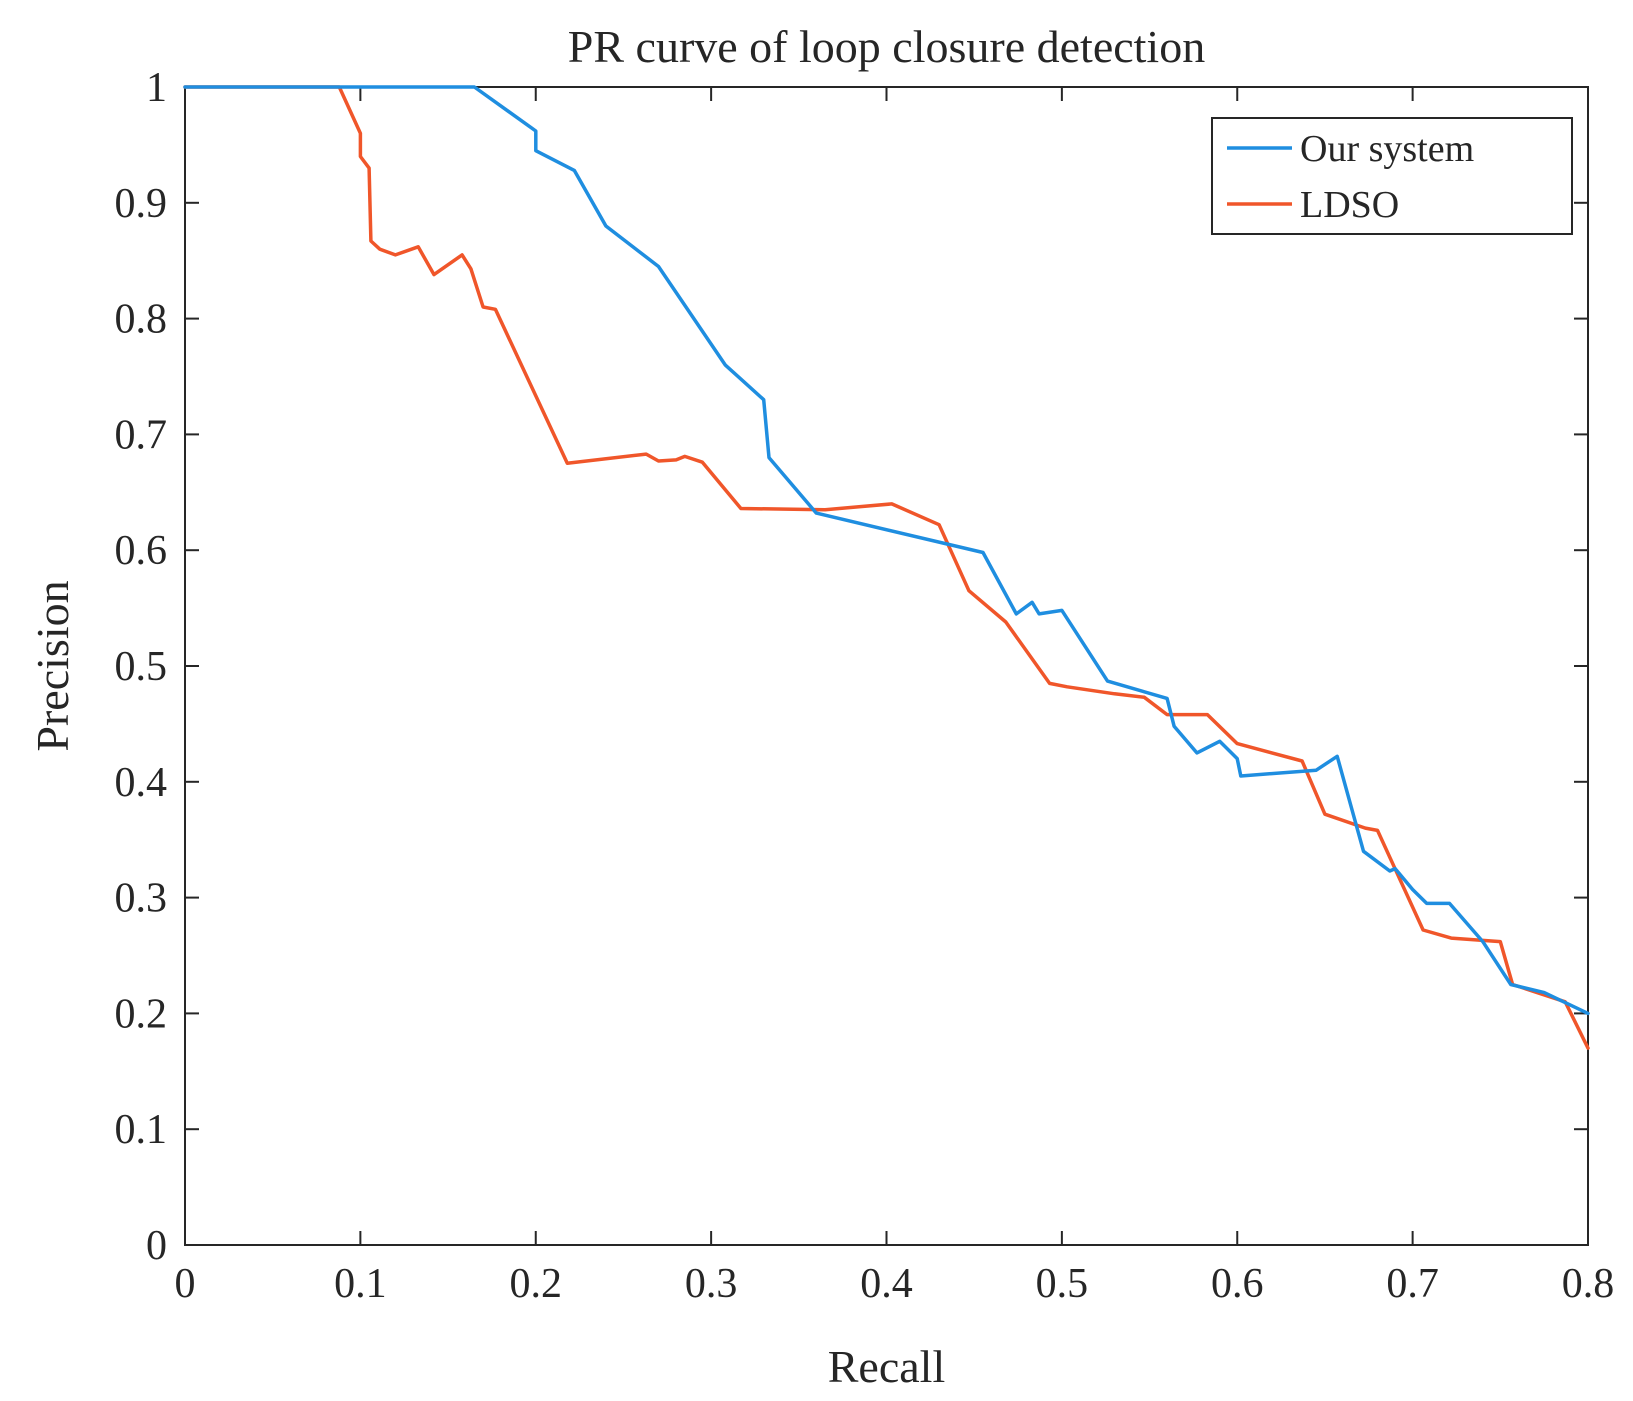  Describe the element at coordinates (52, 665) in the screenshot. I see `y-axis-label: Precision` at that location.